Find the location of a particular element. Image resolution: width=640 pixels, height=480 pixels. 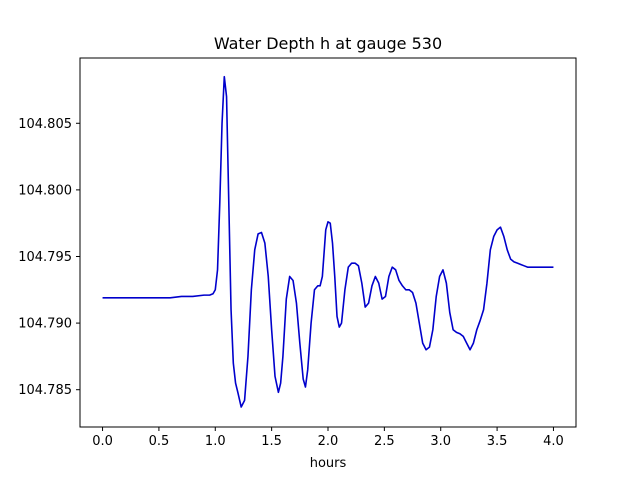

x-tick-label: 4.0 is located at coordinates (553, 441).